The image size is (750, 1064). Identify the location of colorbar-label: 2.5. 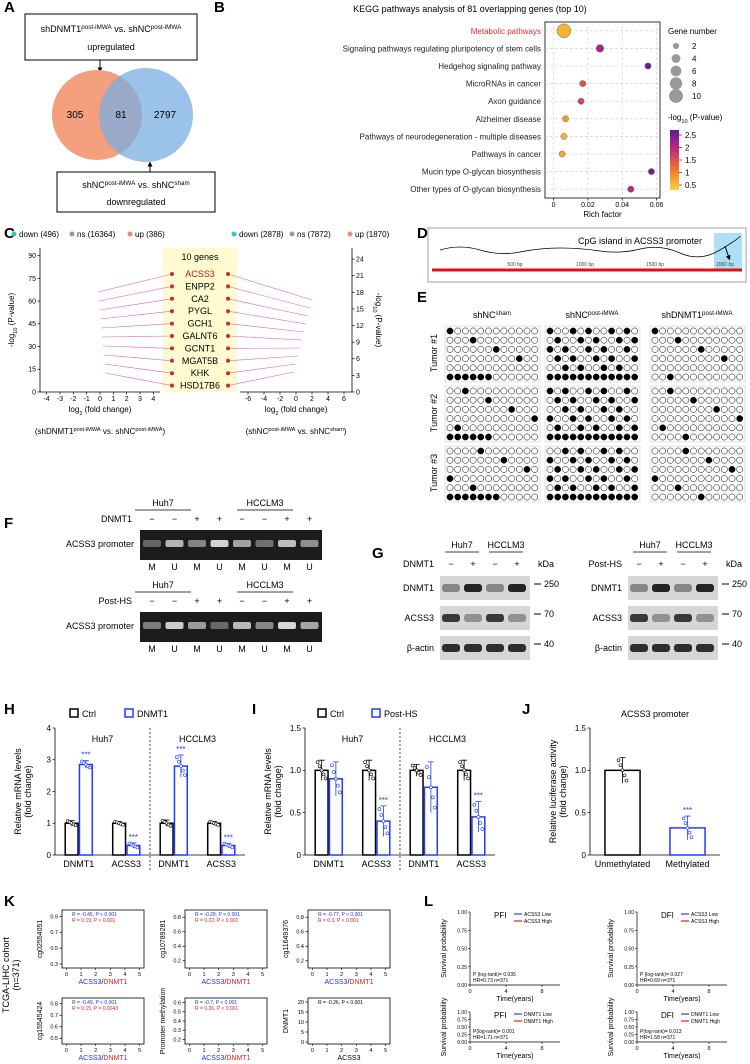
(691, 135).